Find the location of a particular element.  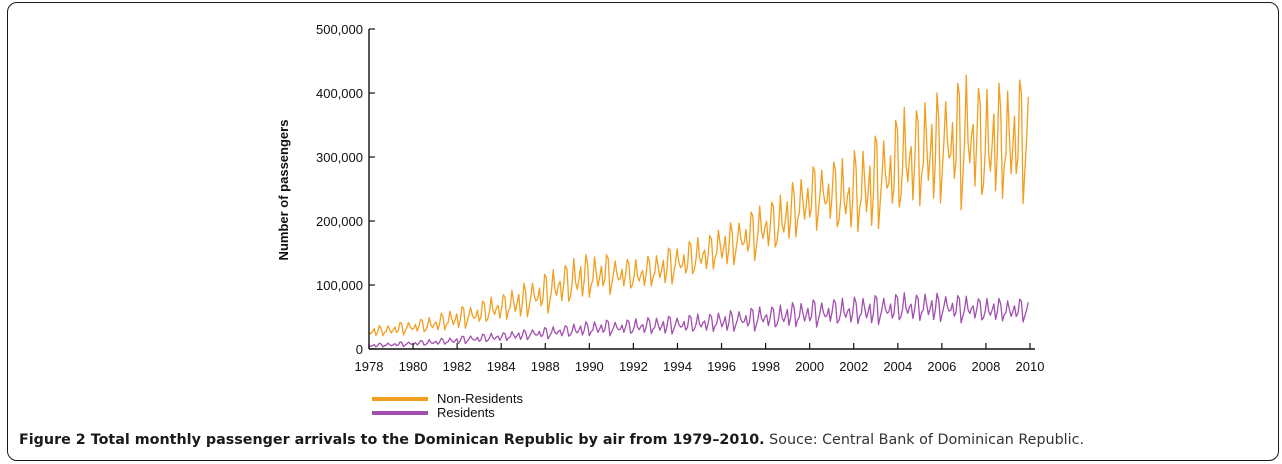

x-tick-label: 1978 is located at coordinates (369, 366).